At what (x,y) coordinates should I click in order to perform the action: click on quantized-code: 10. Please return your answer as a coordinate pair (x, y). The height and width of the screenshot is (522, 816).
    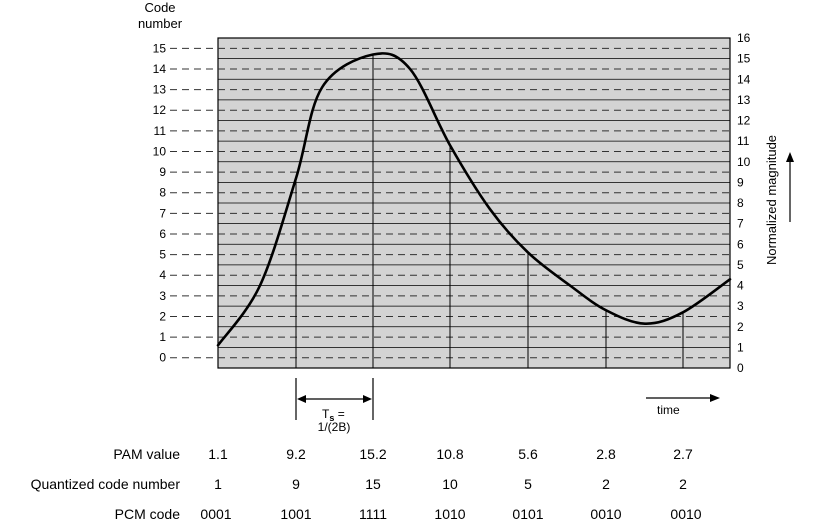
    Looking at the image, I should click on (450, 484).